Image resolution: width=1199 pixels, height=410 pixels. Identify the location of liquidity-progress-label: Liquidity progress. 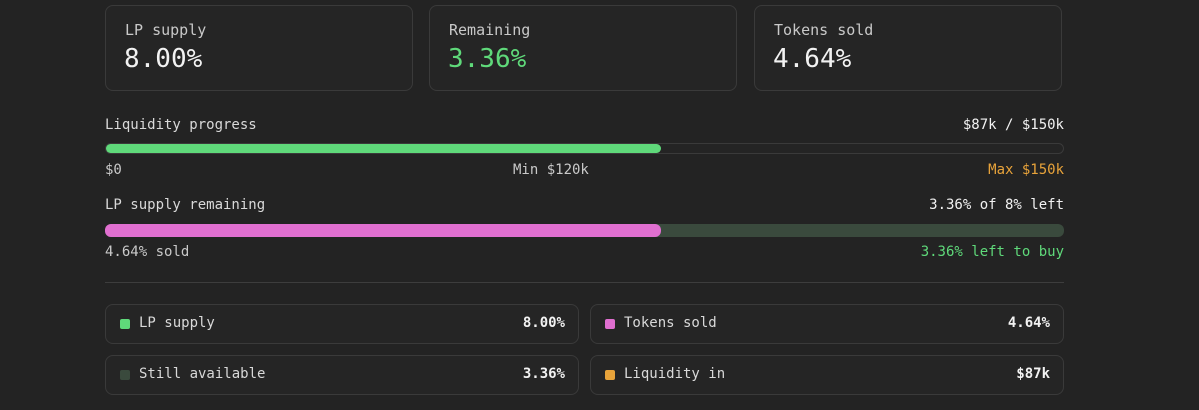
(181, 125).